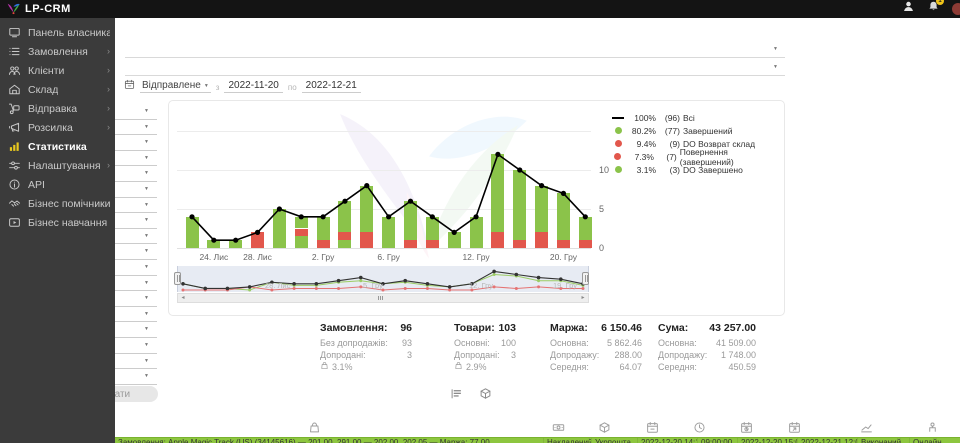 The height and width of the screenshot is (443, 960). Describe the element at coordinates (558, 430) in the screenshot. I see `banknote-icon` at that location.